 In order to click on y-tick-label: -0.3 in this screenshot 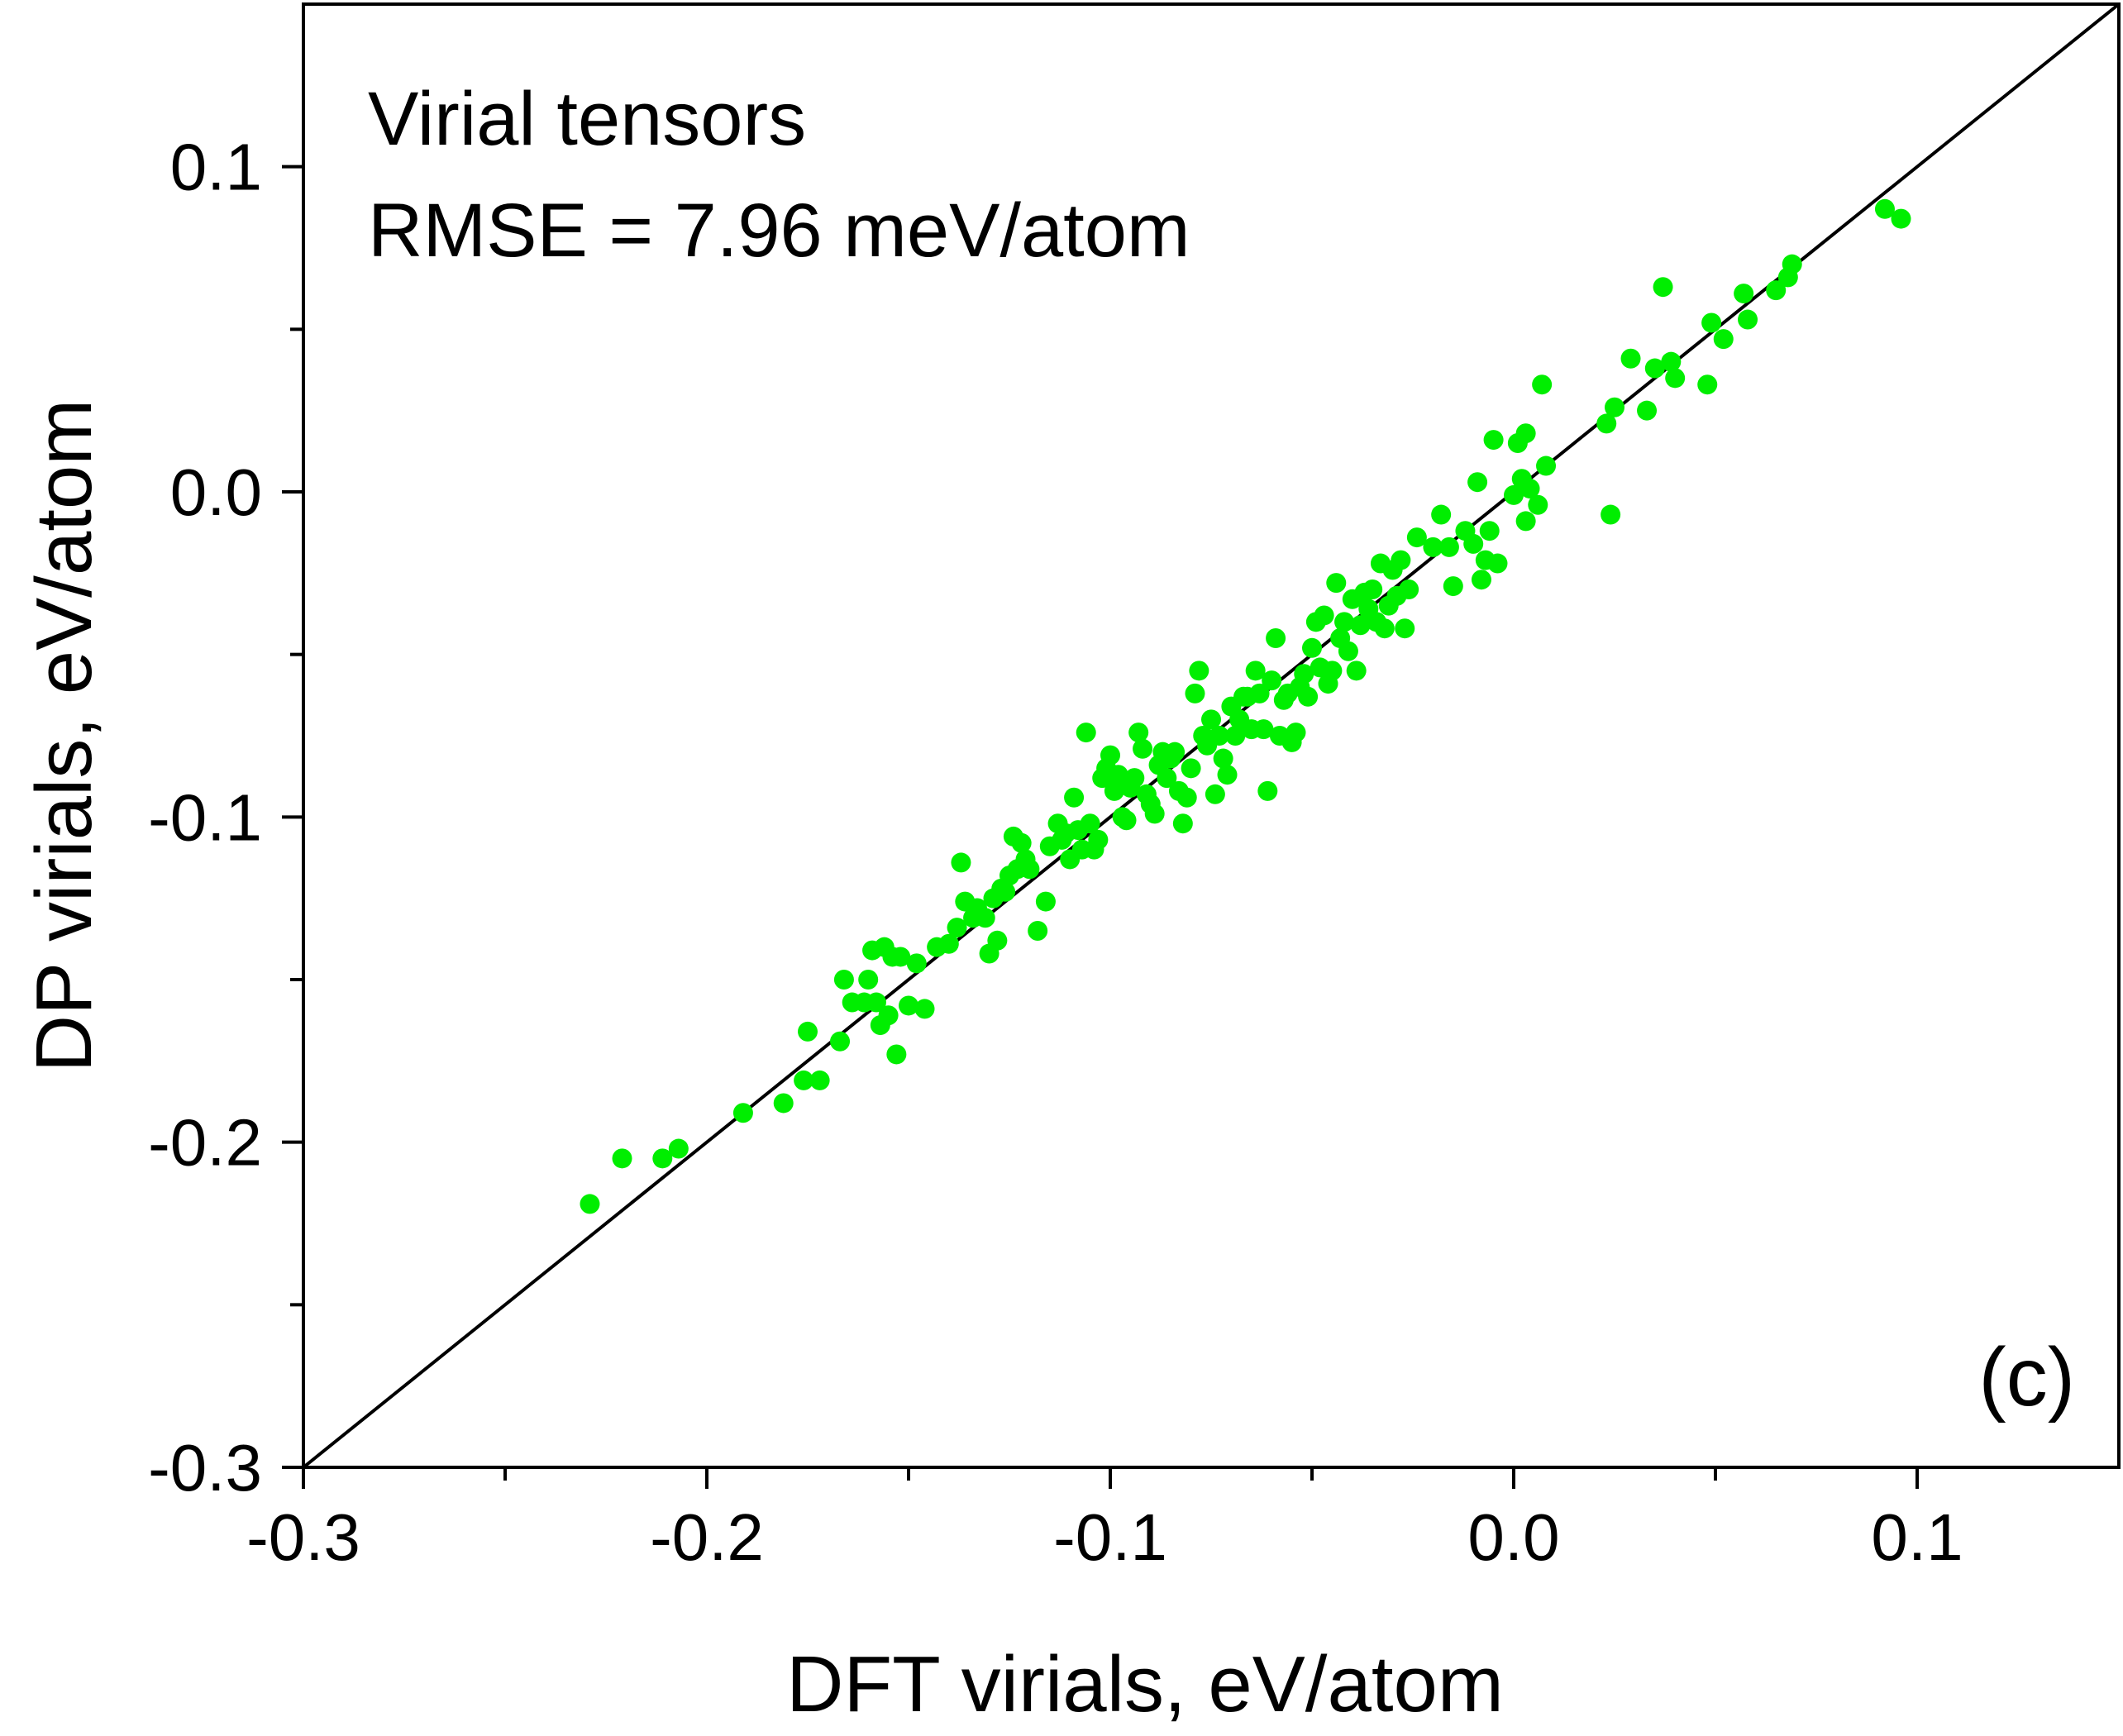, I will do `click(205, 1468)`.